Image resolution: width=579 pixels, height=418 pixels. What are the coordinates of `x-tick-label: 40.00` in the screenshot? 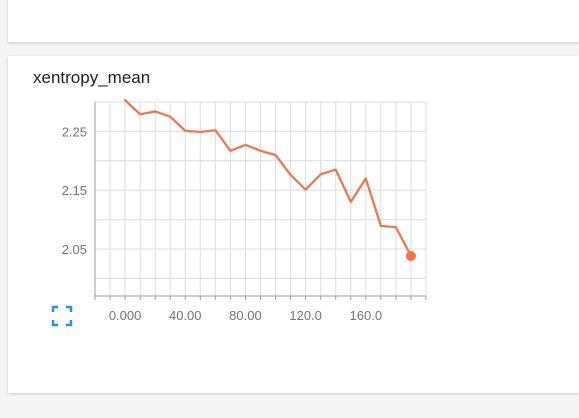 It's located at (185, 315).